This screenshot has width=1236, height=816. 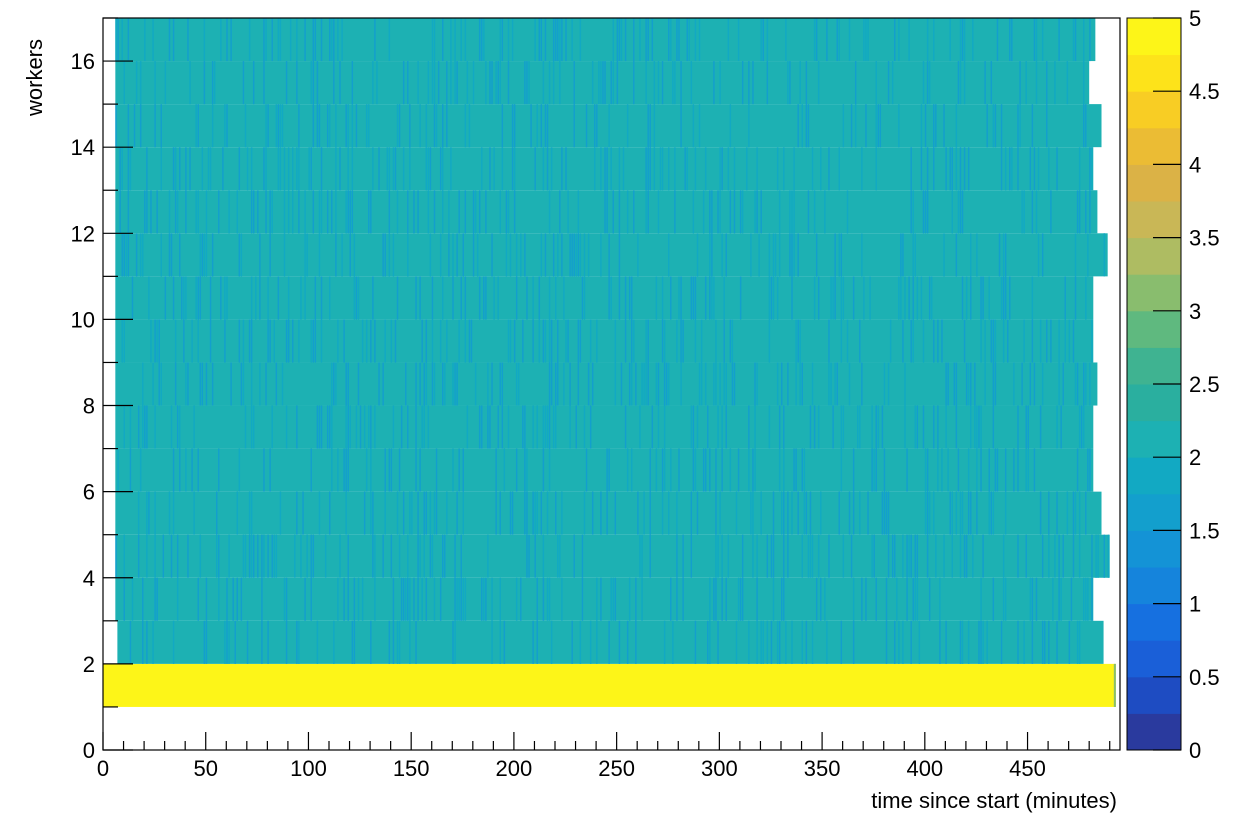 What do you see at coordinates (1195, 457) in the screenshot?
I see `colorbar-tick-label: 2` at bounding box center [1195, 457].